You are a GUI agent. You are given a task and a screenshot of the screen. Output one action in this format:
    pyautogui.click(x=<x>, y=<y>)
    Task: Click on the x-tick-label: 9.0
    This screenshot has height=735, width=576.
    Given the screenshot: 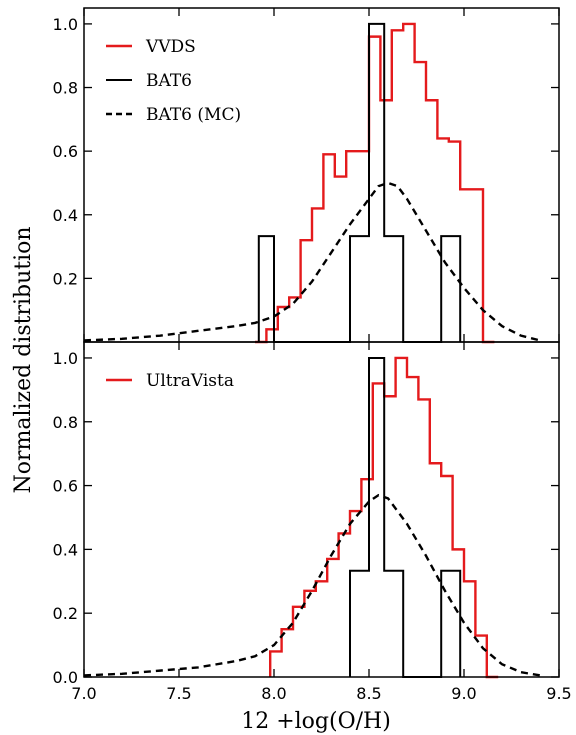 What is the action you would take?
    pyautogui.click(x=463, y=693)
    